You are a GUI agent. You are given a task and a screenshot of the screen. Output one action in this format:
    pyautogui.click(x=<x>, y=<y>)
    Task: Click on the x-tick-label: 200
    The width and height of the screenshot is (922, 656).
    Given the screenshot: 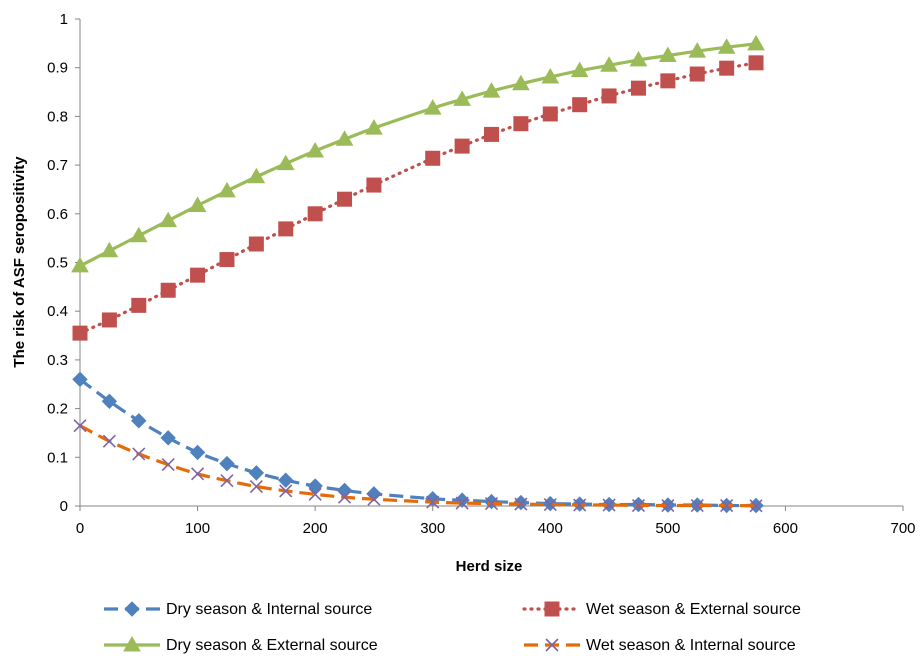 What is the action you would take?
    pyautogui.click(x=315, y=528)
    